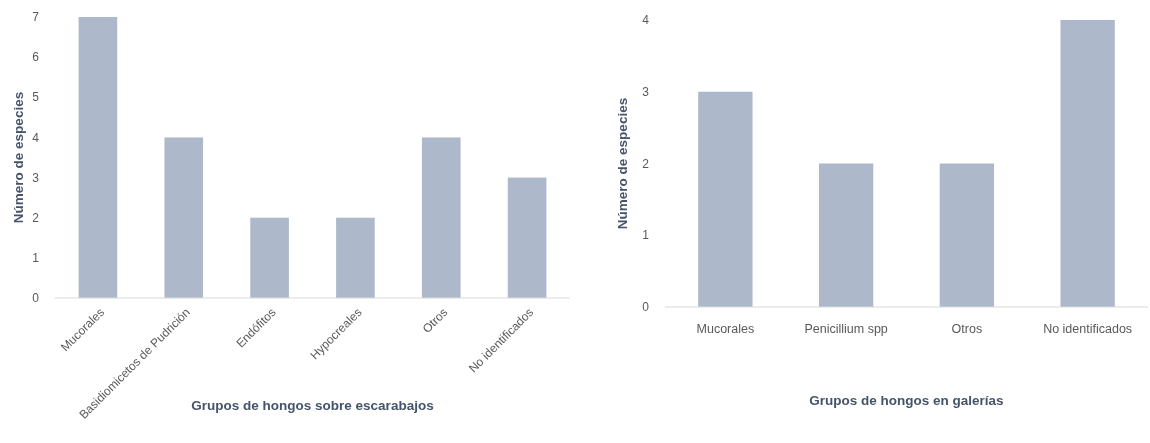 This screenshot has height=443, width=1150. What do you see at coordinates (906, 400) in the screenshot?
I see `x-axis-title: Grupos de hongos en galerías` at bounding box center [906, 400].